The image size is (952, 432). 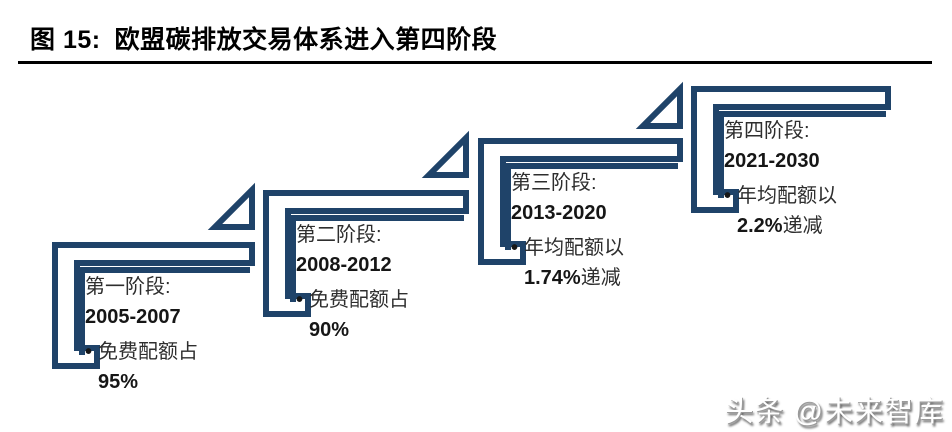 What do you see at coordinates (767, 131) in the screenshot?
I see `step4-heading: 第四阶段:` at bounding box center [767, 131].